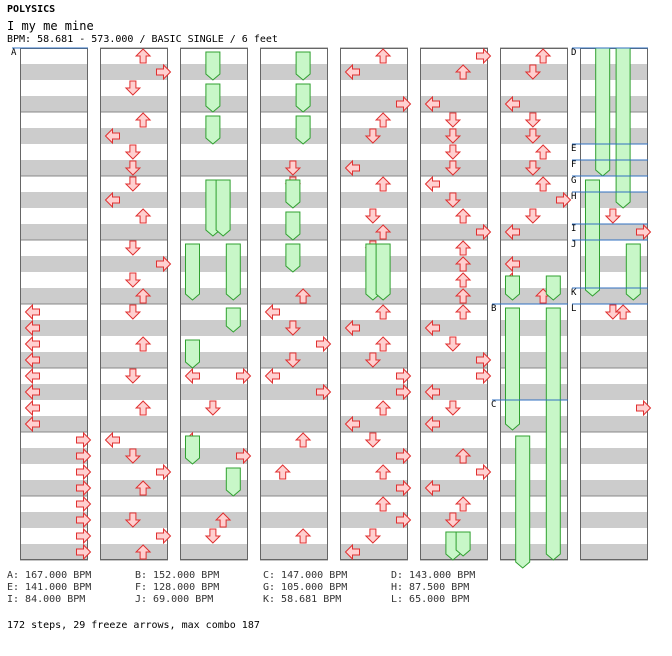  What do you see at coordinates (430, 599) in the screenshot?
I see `legend-entry-l: L: 65.000 BPM` at bounding box center [430, 599].